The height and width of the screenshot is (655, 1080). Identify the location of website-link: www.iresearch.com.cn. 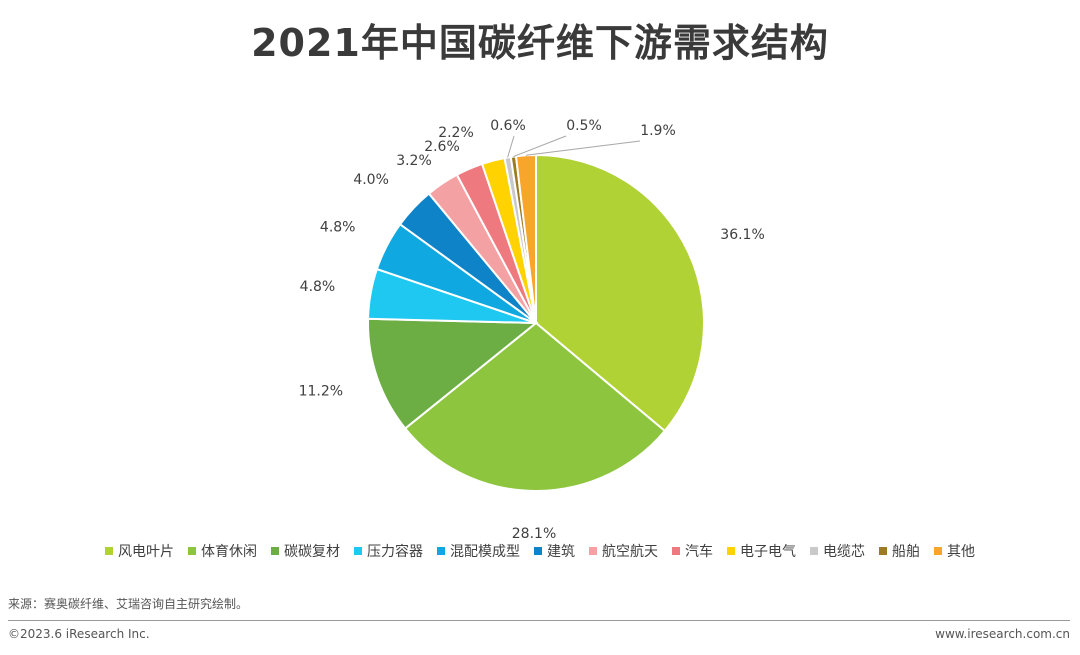
(1002, 634).